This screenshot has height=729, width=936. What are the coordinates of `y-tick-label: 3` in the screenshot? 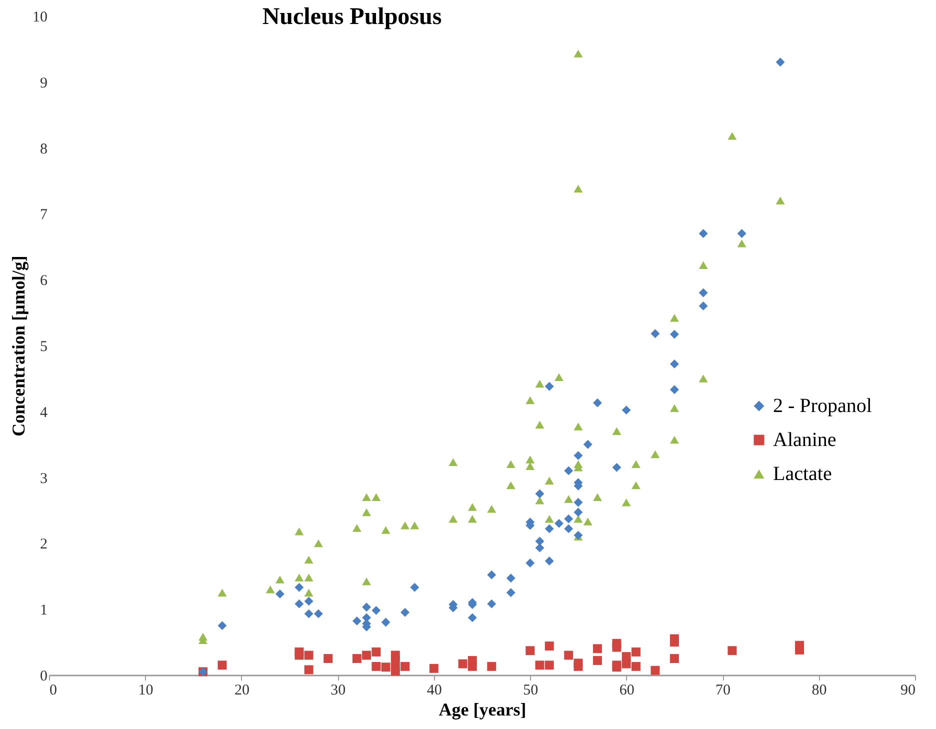 It's located at (44, 478).